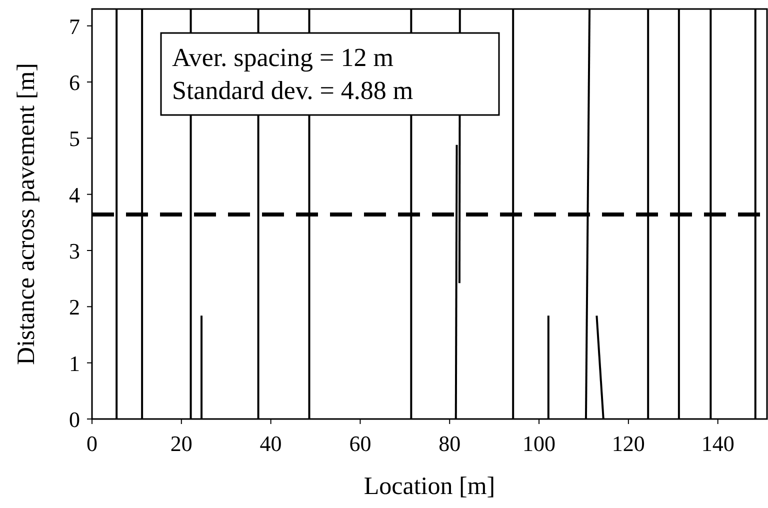  Describe the element at coordinates (92, 443) in the screenshot. I see `x-tick-label: 0` at that location.